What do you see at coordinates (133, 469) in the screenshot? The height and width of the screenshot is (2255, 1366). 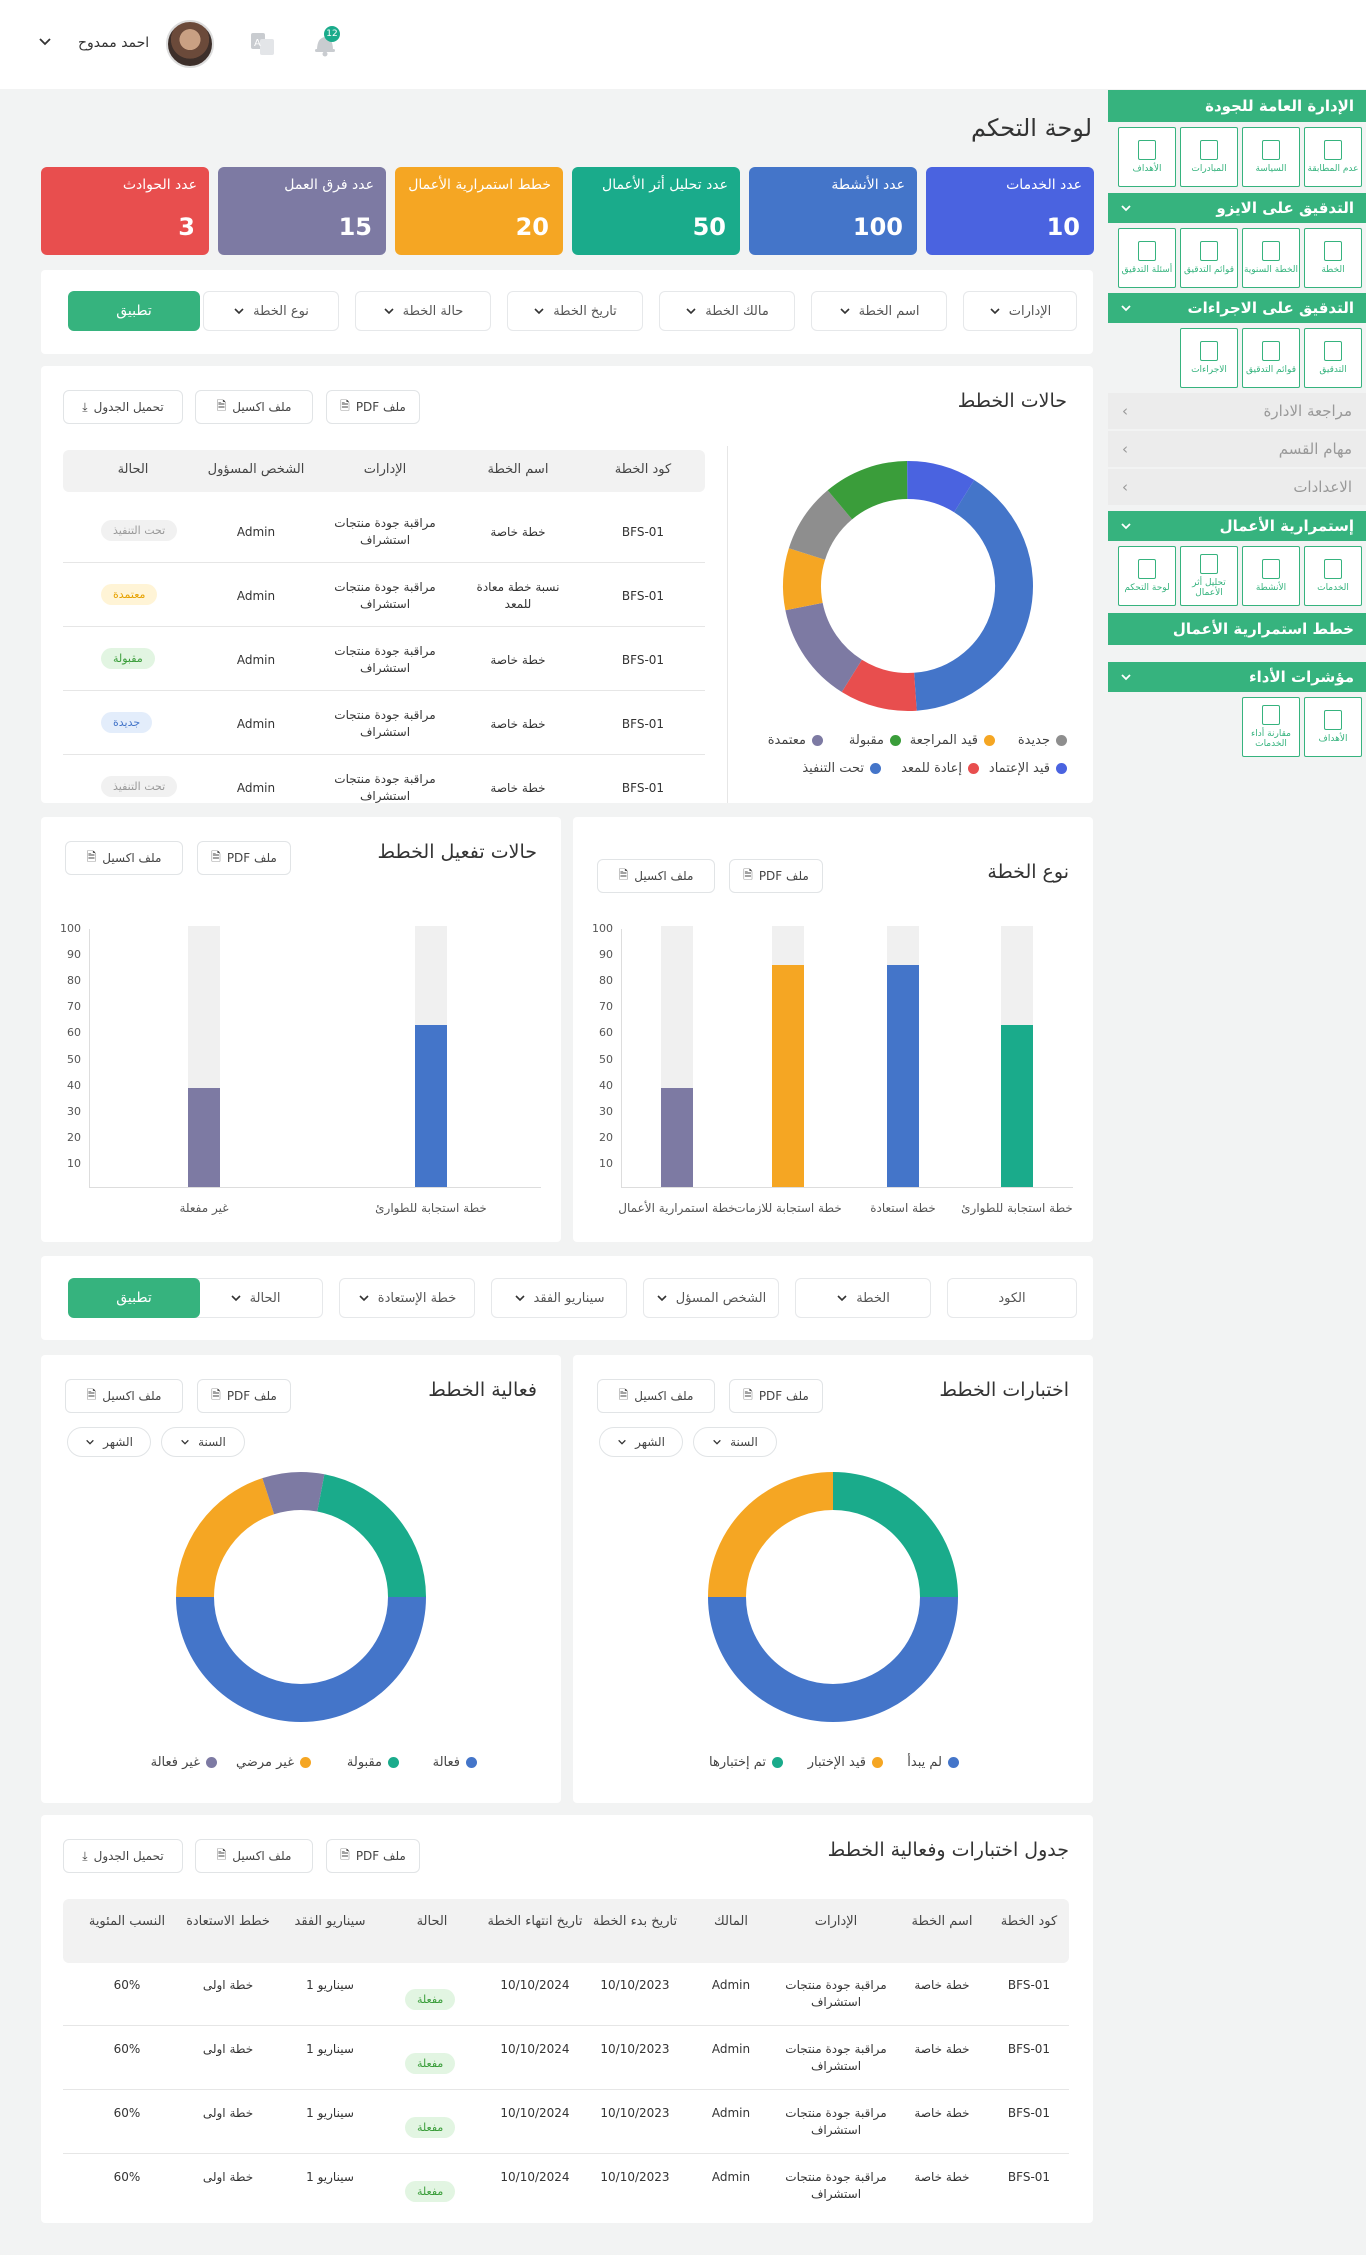 I see `th-status: الحالة` at bounding box center [133, 469].